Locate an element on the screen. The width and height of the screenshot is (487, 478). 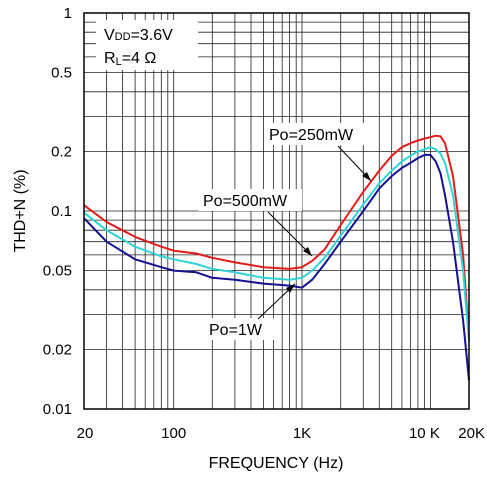
y-tick-label: 0.1 is located at coordinates (61, 211).